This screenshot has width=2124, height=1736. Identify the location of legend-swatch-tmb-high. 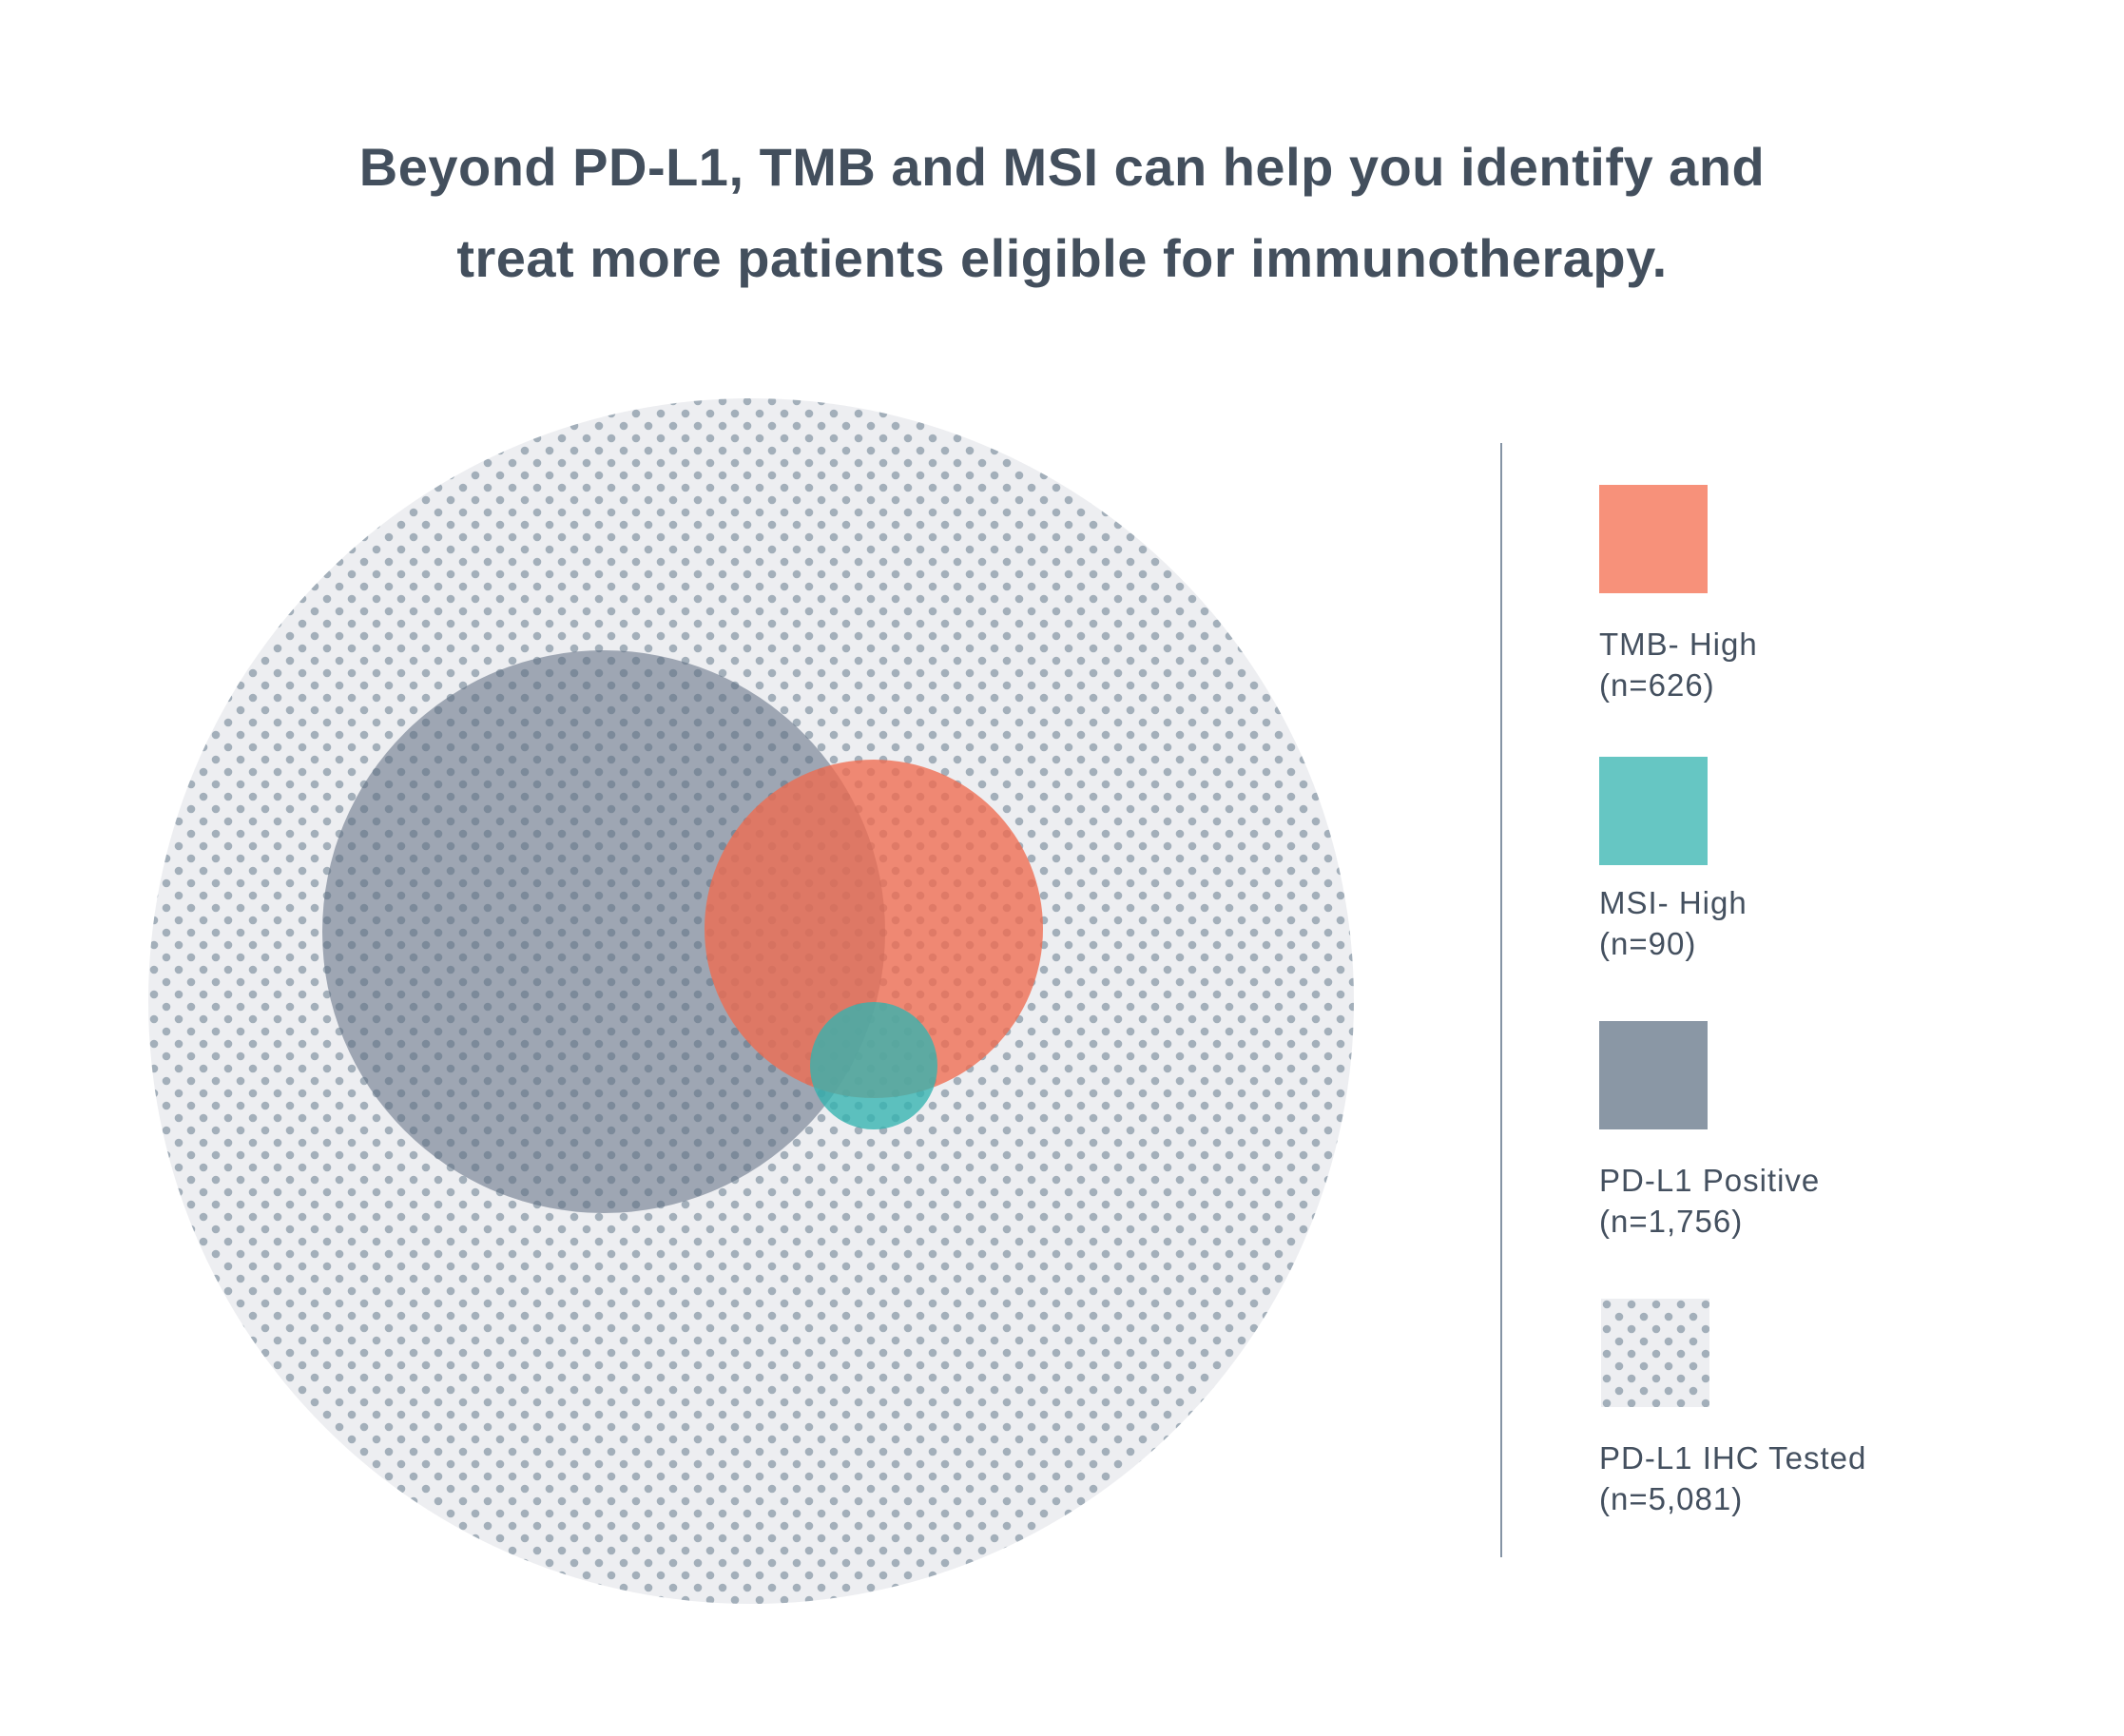
(1653, 539).